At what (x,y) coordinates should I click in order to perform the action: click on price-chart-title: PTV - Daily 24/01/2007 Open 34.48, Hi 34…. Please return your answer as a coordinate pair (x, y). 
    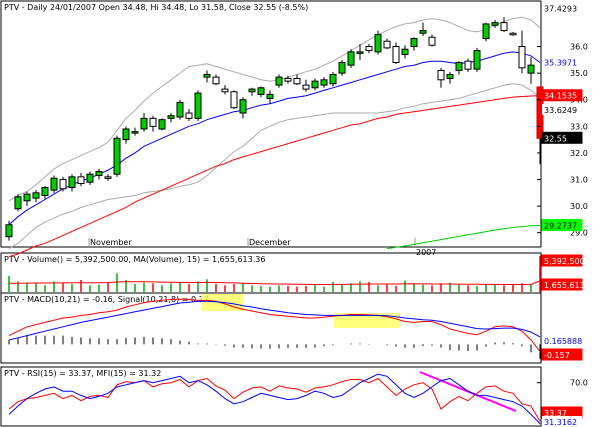
    Looking at the image, I should click on (156, 7).